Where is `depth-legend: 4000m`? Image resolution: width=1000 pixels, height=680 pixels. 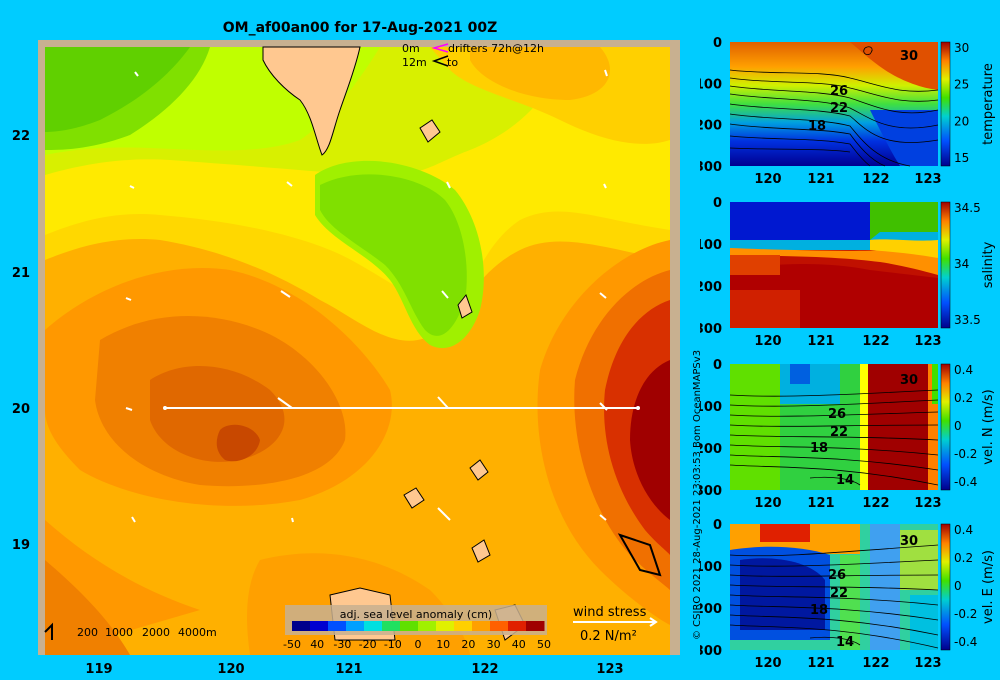 depth-legend: 4000m is located at coordinates (197, 632).